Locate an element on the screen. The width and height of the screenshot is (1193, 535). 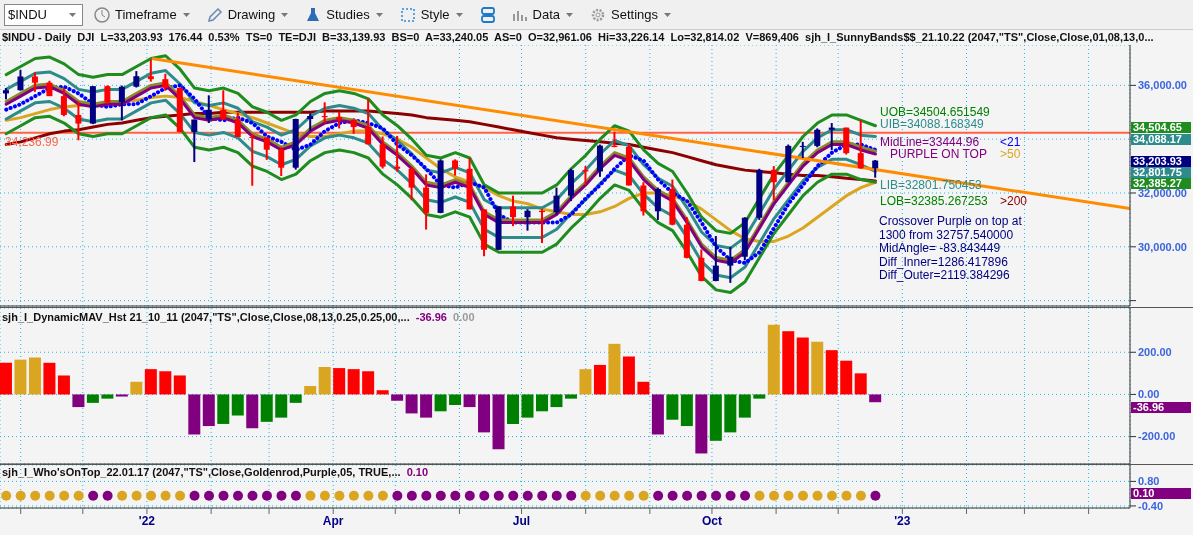
text: Drawing is located at coordinates (251, 15).